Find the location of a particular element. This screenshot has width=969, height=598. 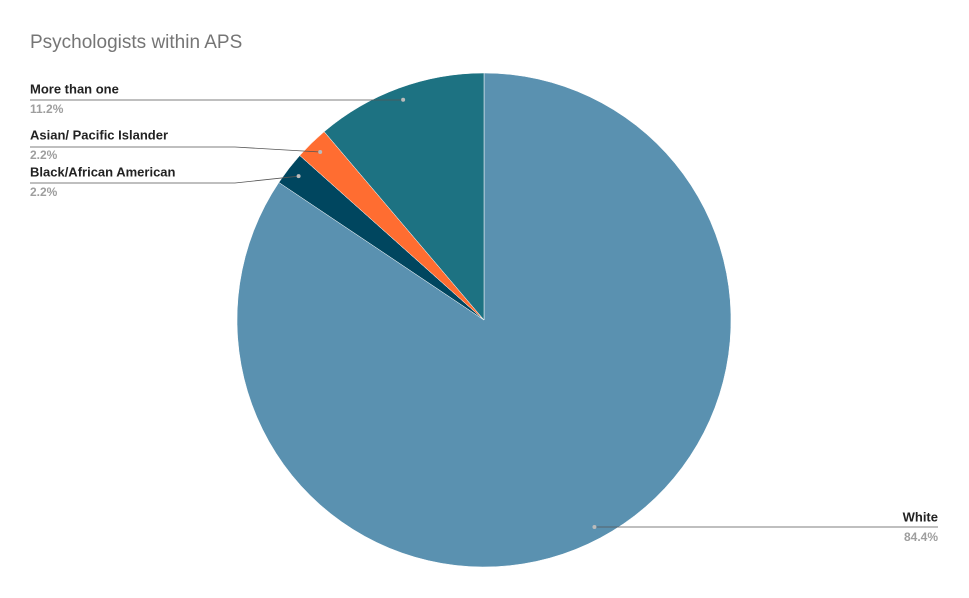

slice-label: Black/African American is located at coordinates (103, 171).